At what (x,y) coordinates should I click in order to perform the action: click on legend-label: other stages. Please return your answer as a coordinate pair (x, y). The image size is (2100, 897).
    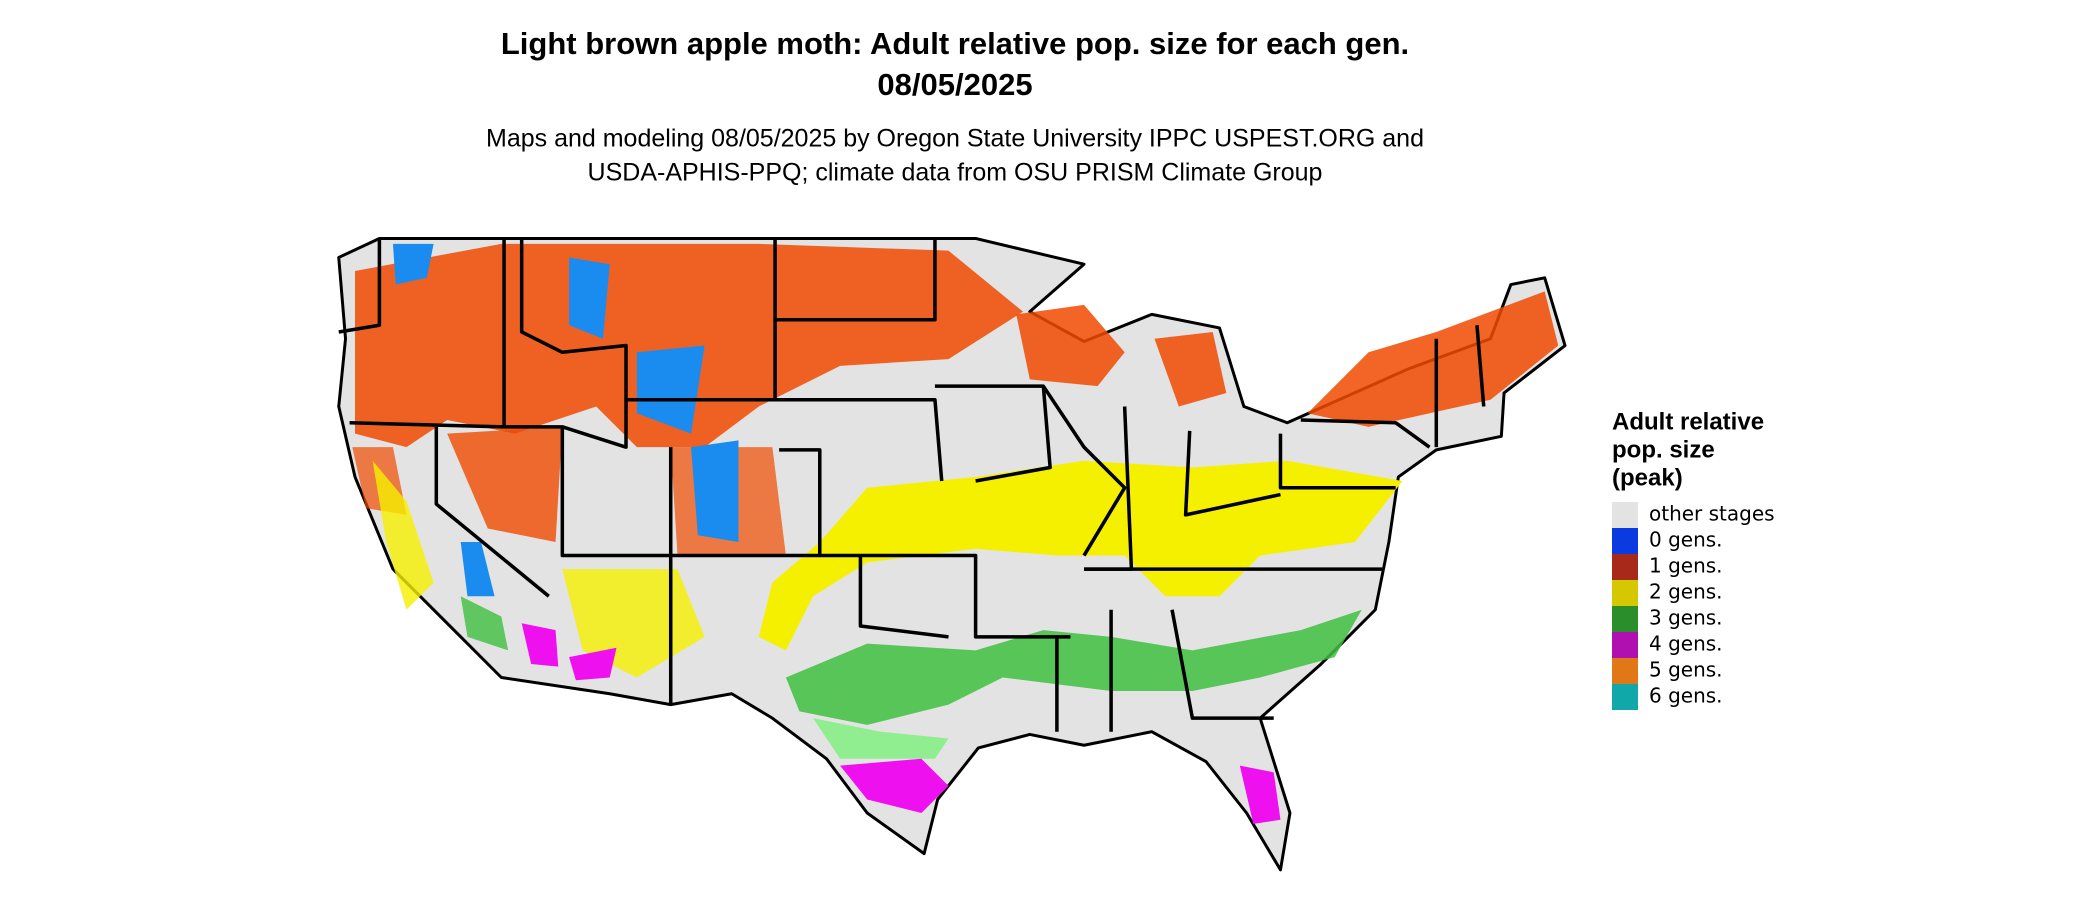
    Looking at the image, I should click on (1712, 514).